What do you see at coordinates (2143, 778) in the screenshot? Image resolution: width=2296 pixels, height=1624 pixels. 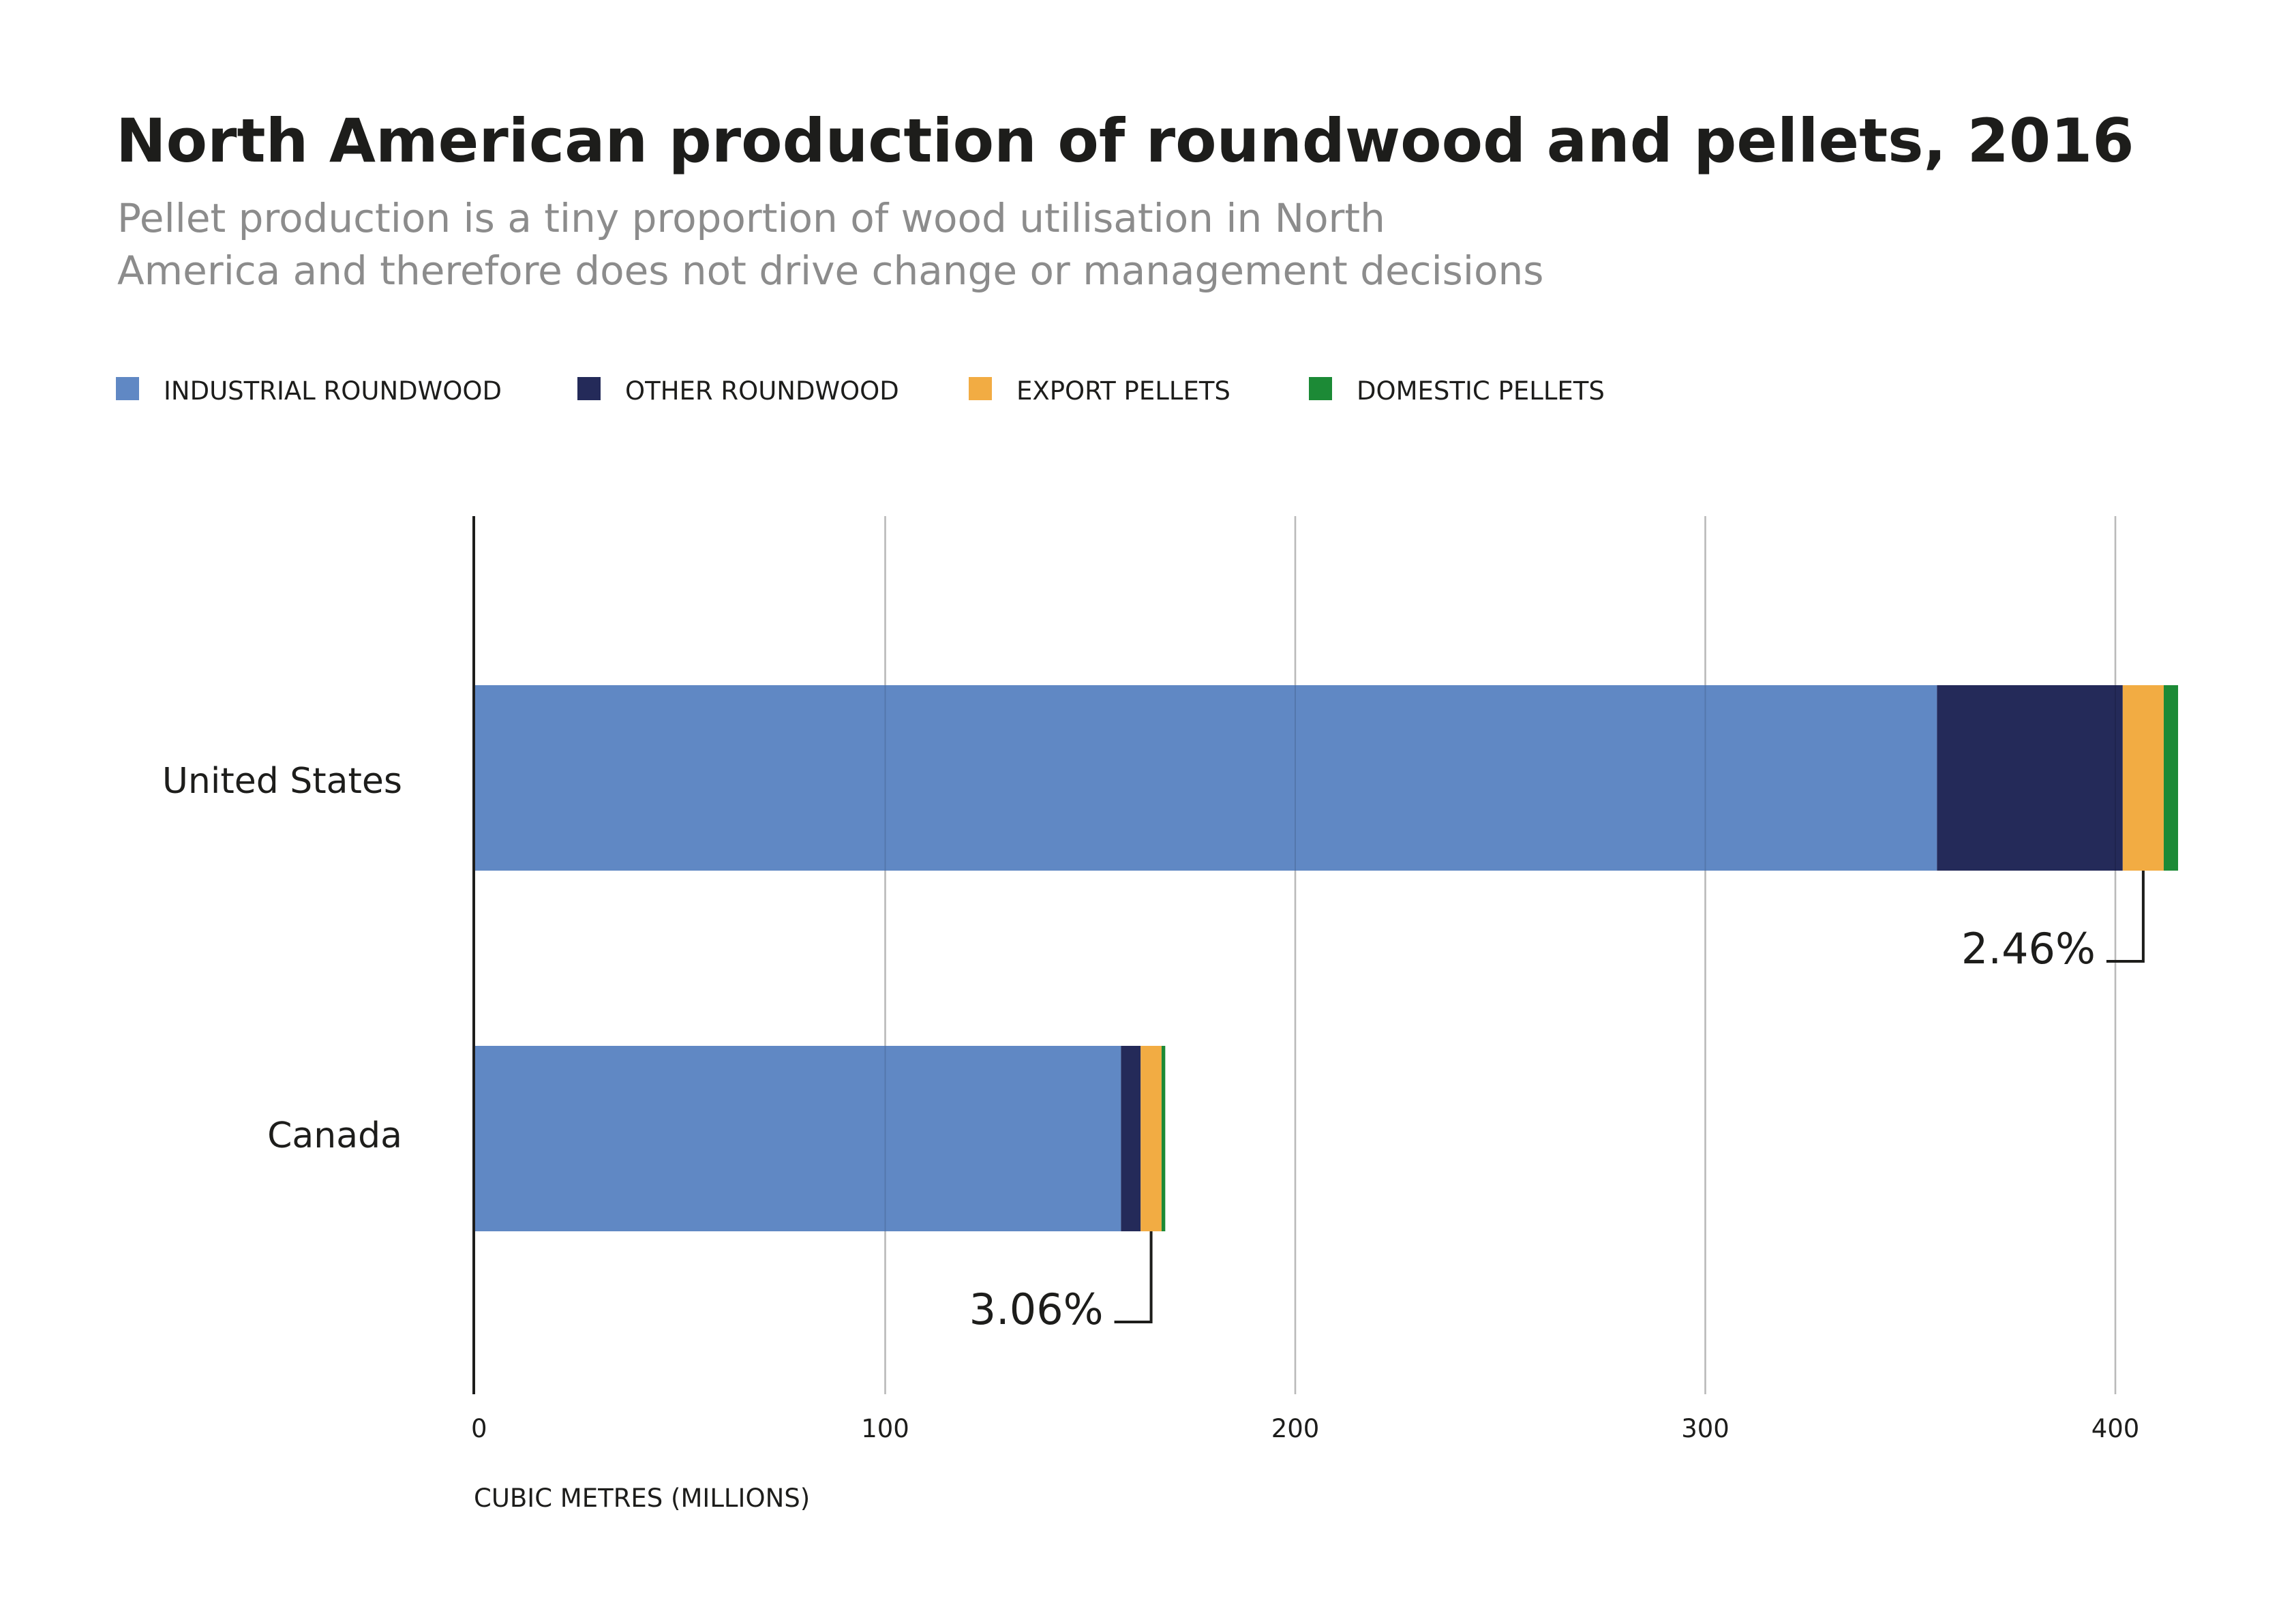 I see `bar-united-states-export-pellets` at bounding box center [2143, 778].